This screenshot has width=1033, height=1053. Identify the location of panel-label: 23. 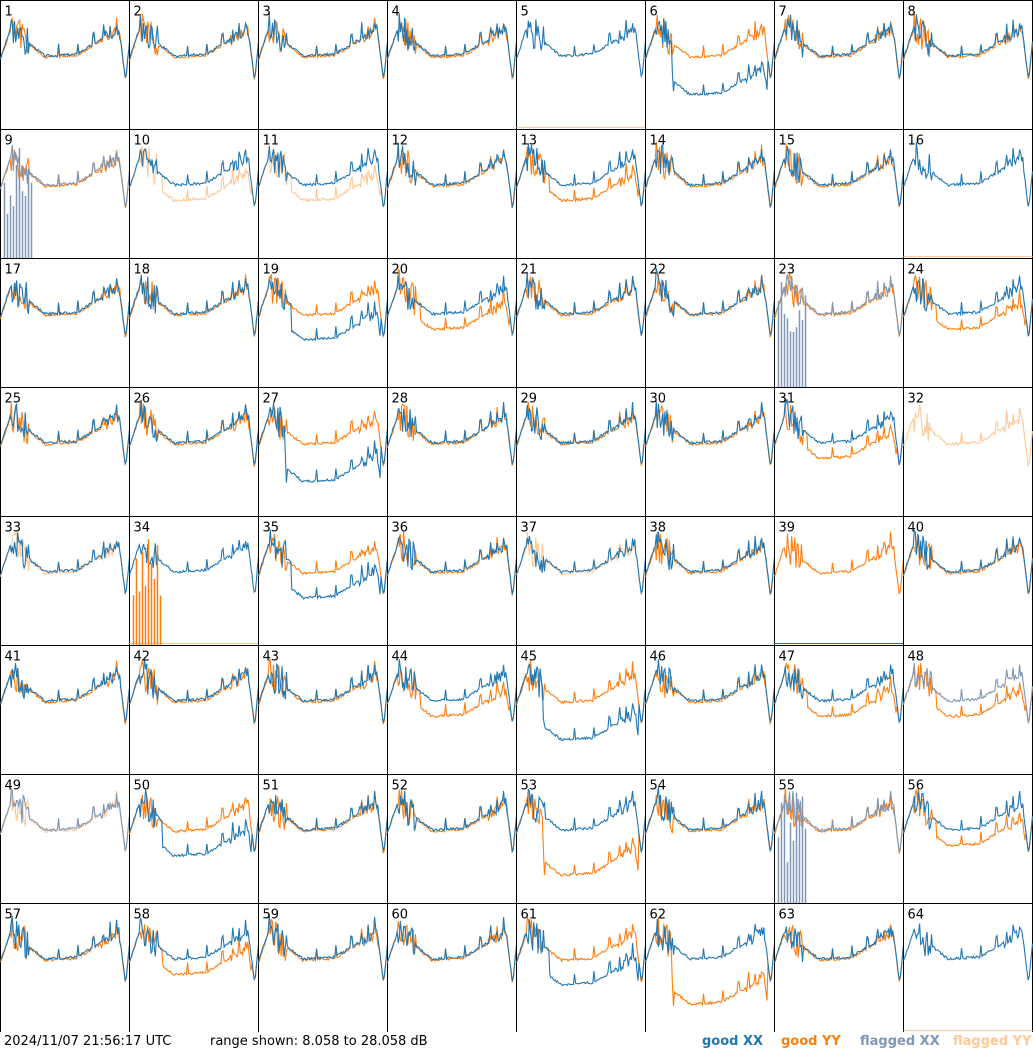
(787, 270).